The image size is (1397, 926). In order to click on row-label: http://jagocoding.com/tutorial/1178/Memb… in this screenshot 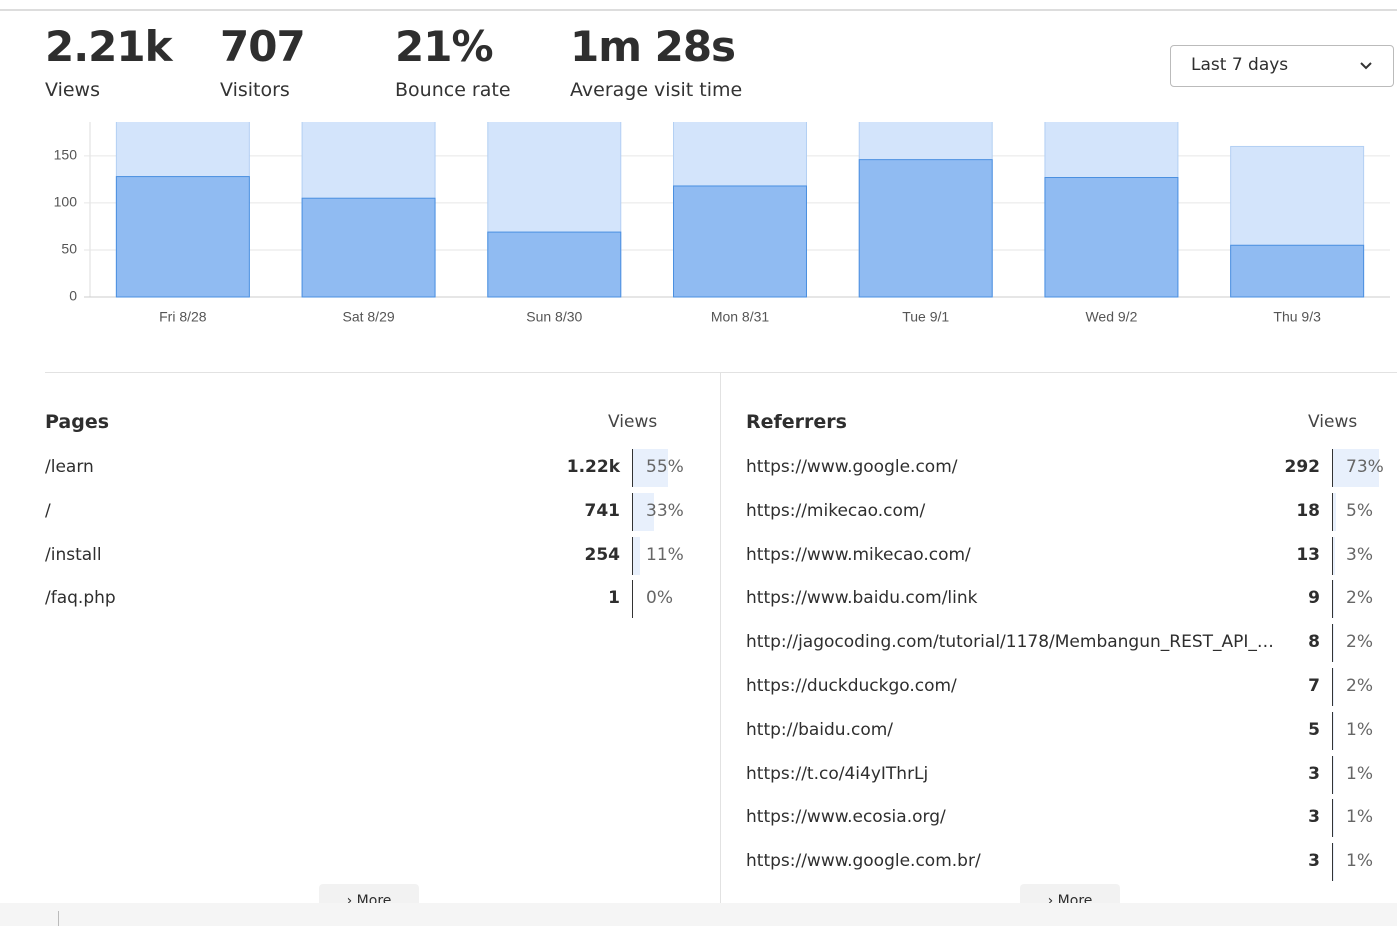, I will do `click(1010, 642)`.